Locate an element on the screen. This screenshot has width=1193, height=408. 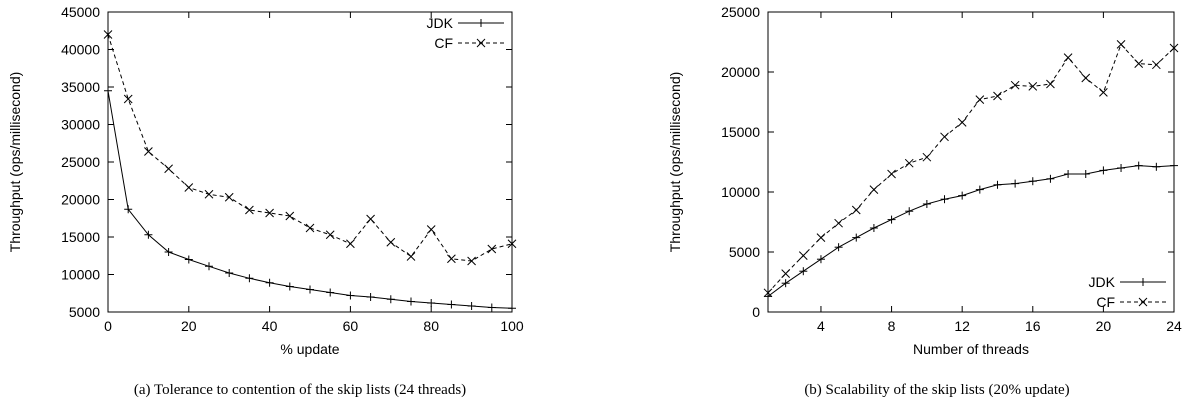
y-tick-label: 0 is located at coordinates (756, 312).